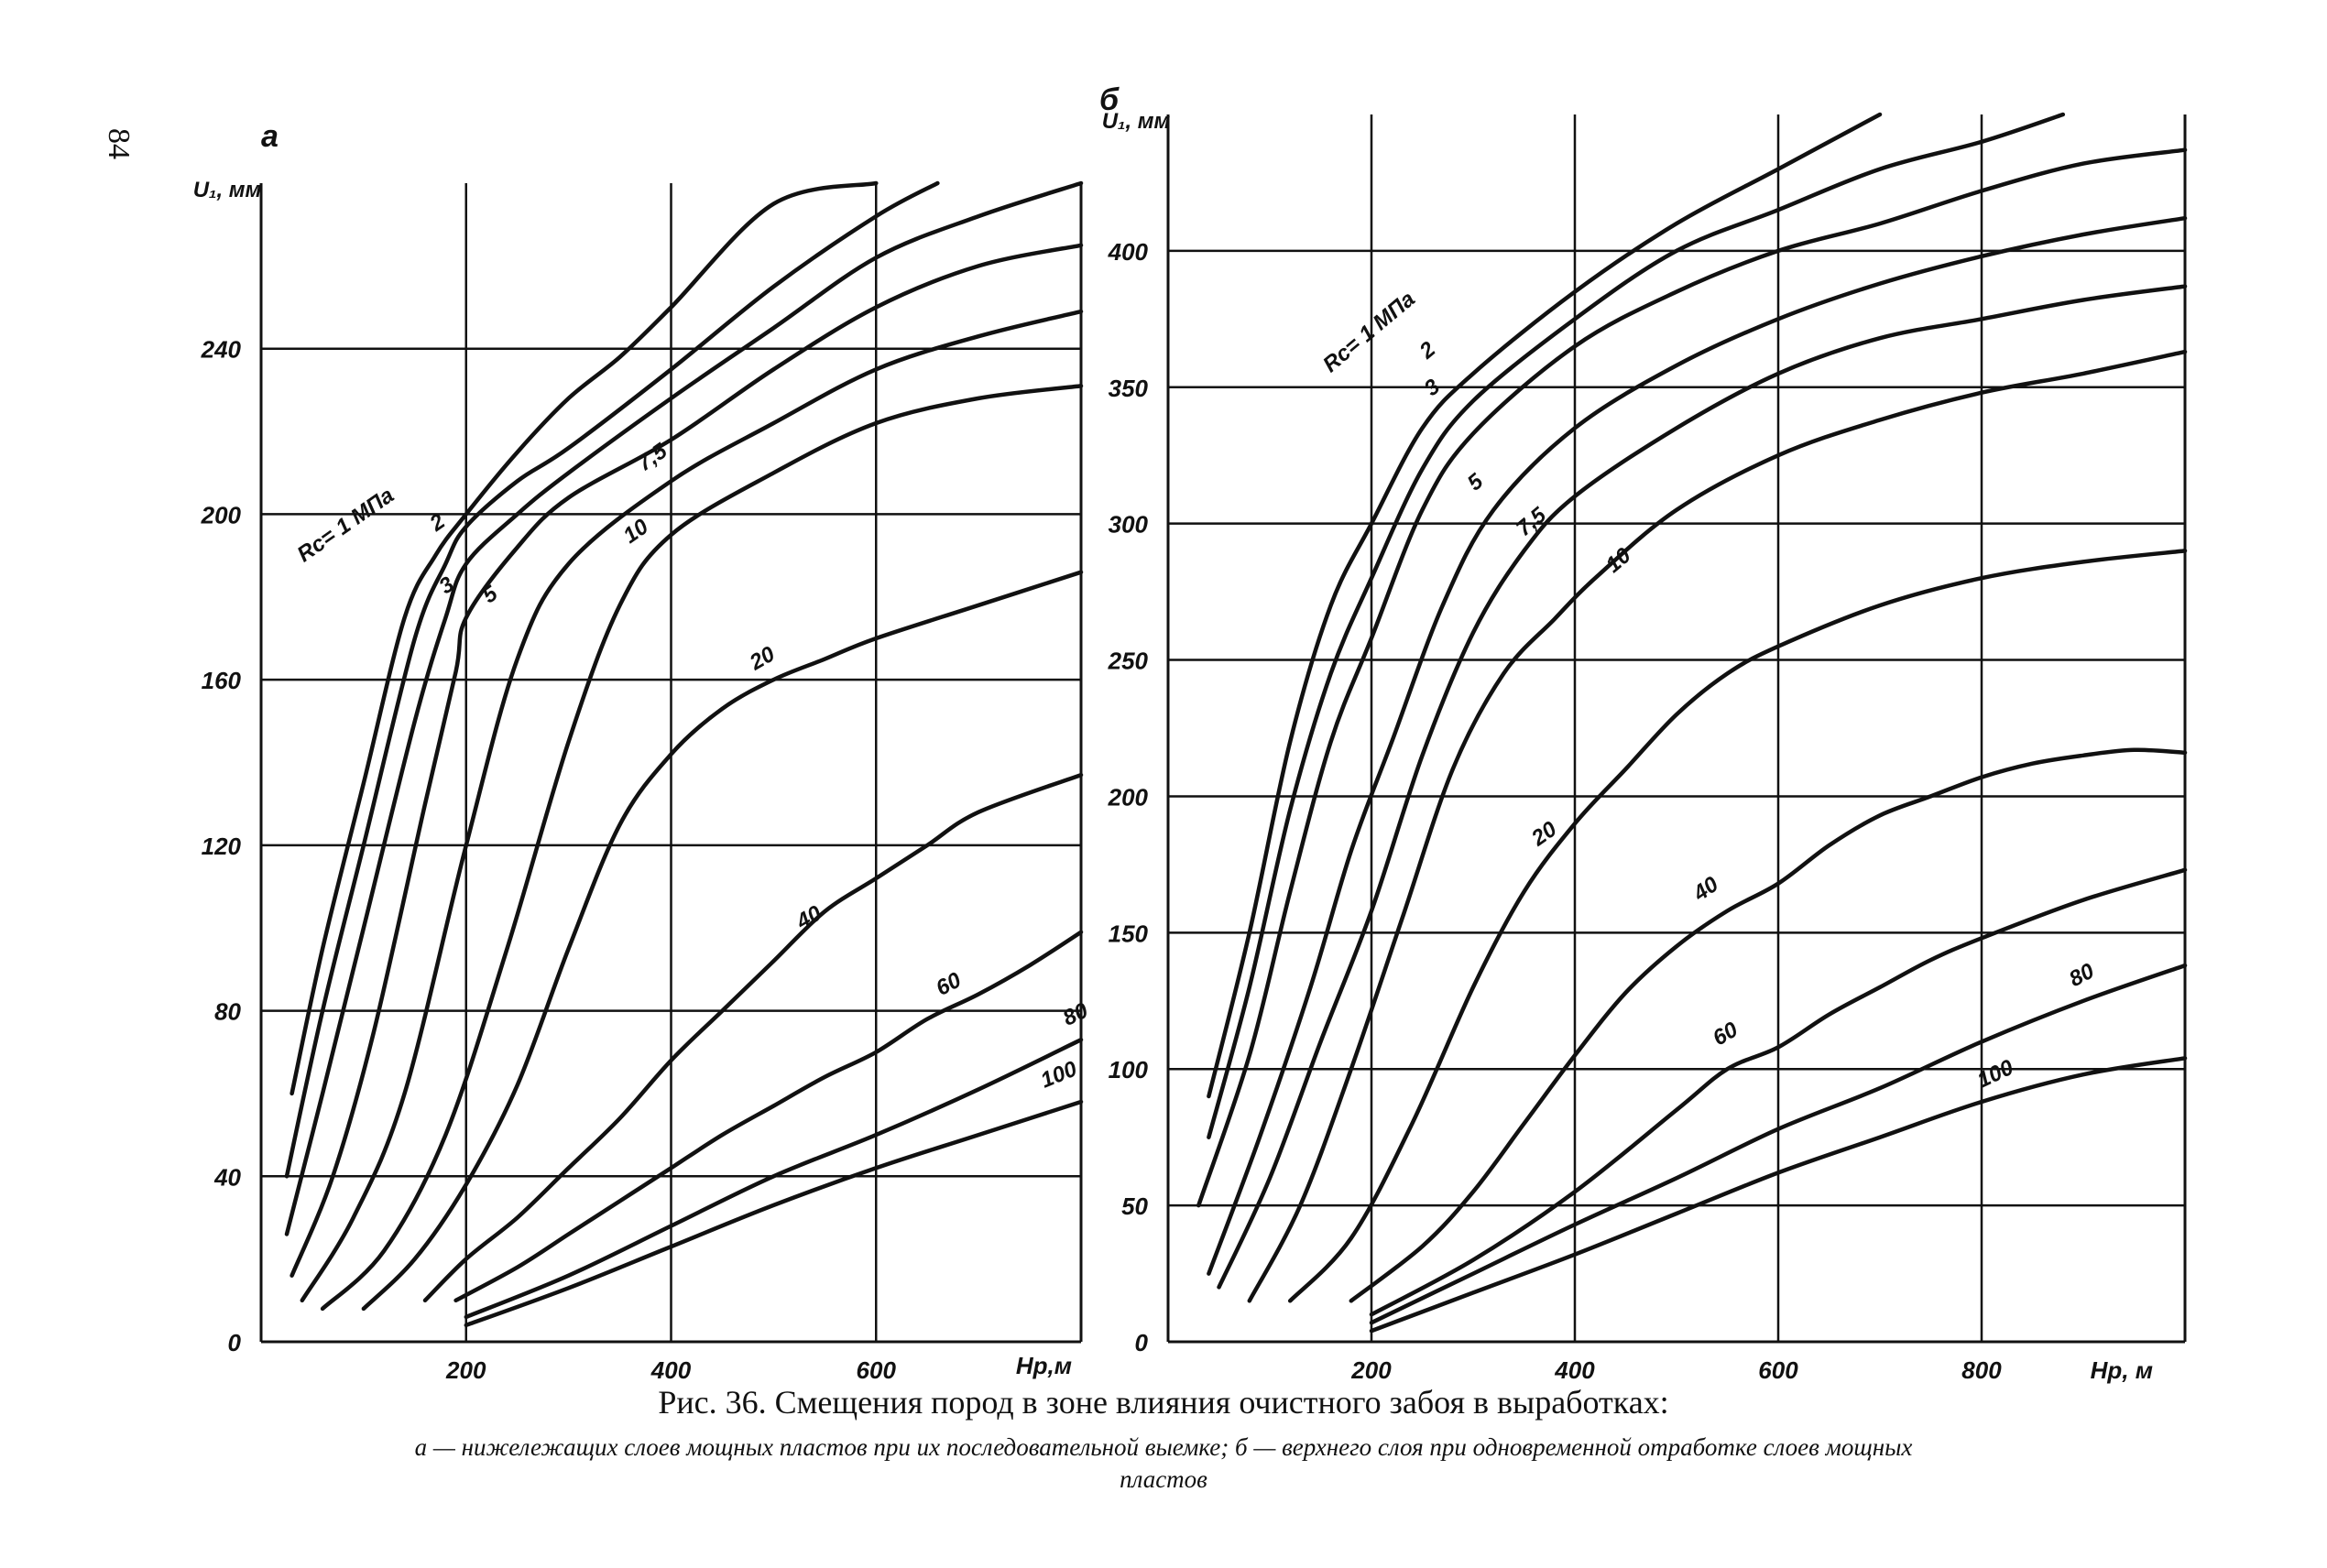 The height and width of the screenshot is (1568, 2327). What do you see at coordinates (1128, 252) in the screenshot?
I see `y-tick-label: 400` at bounding box center [1128, 252].